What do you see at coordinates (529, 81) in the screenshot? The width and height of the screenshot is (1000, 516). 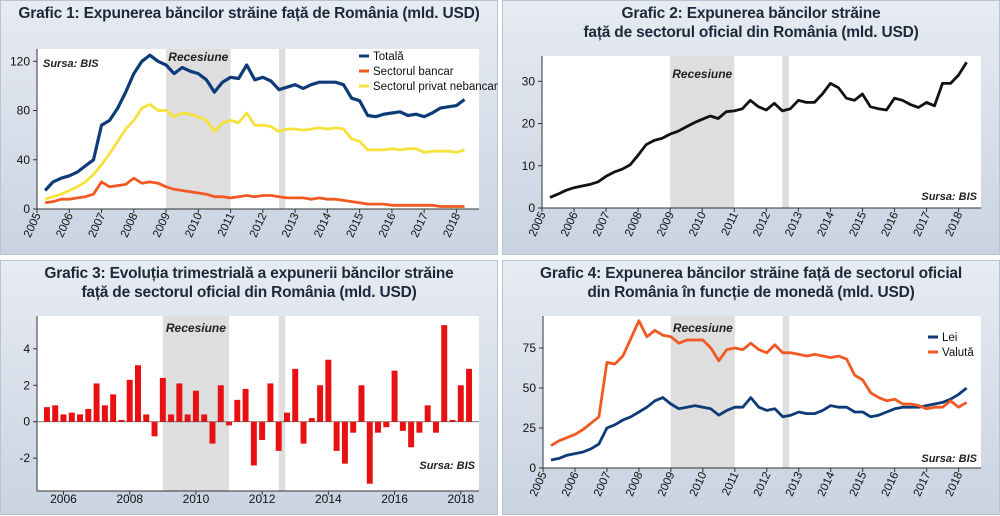 I see `y-tick-label: 30` at bounding box center [529, 81].